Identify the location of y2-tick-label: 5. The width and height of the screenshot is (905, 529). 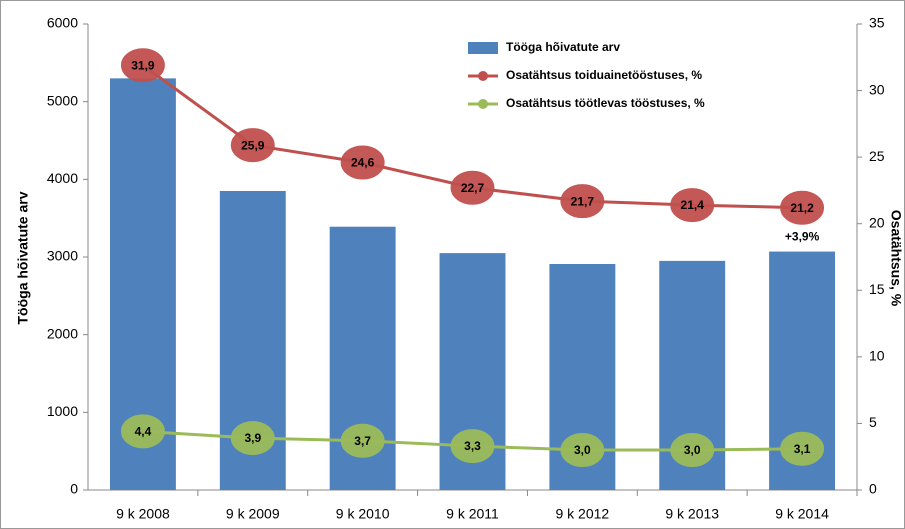
(873, 422).